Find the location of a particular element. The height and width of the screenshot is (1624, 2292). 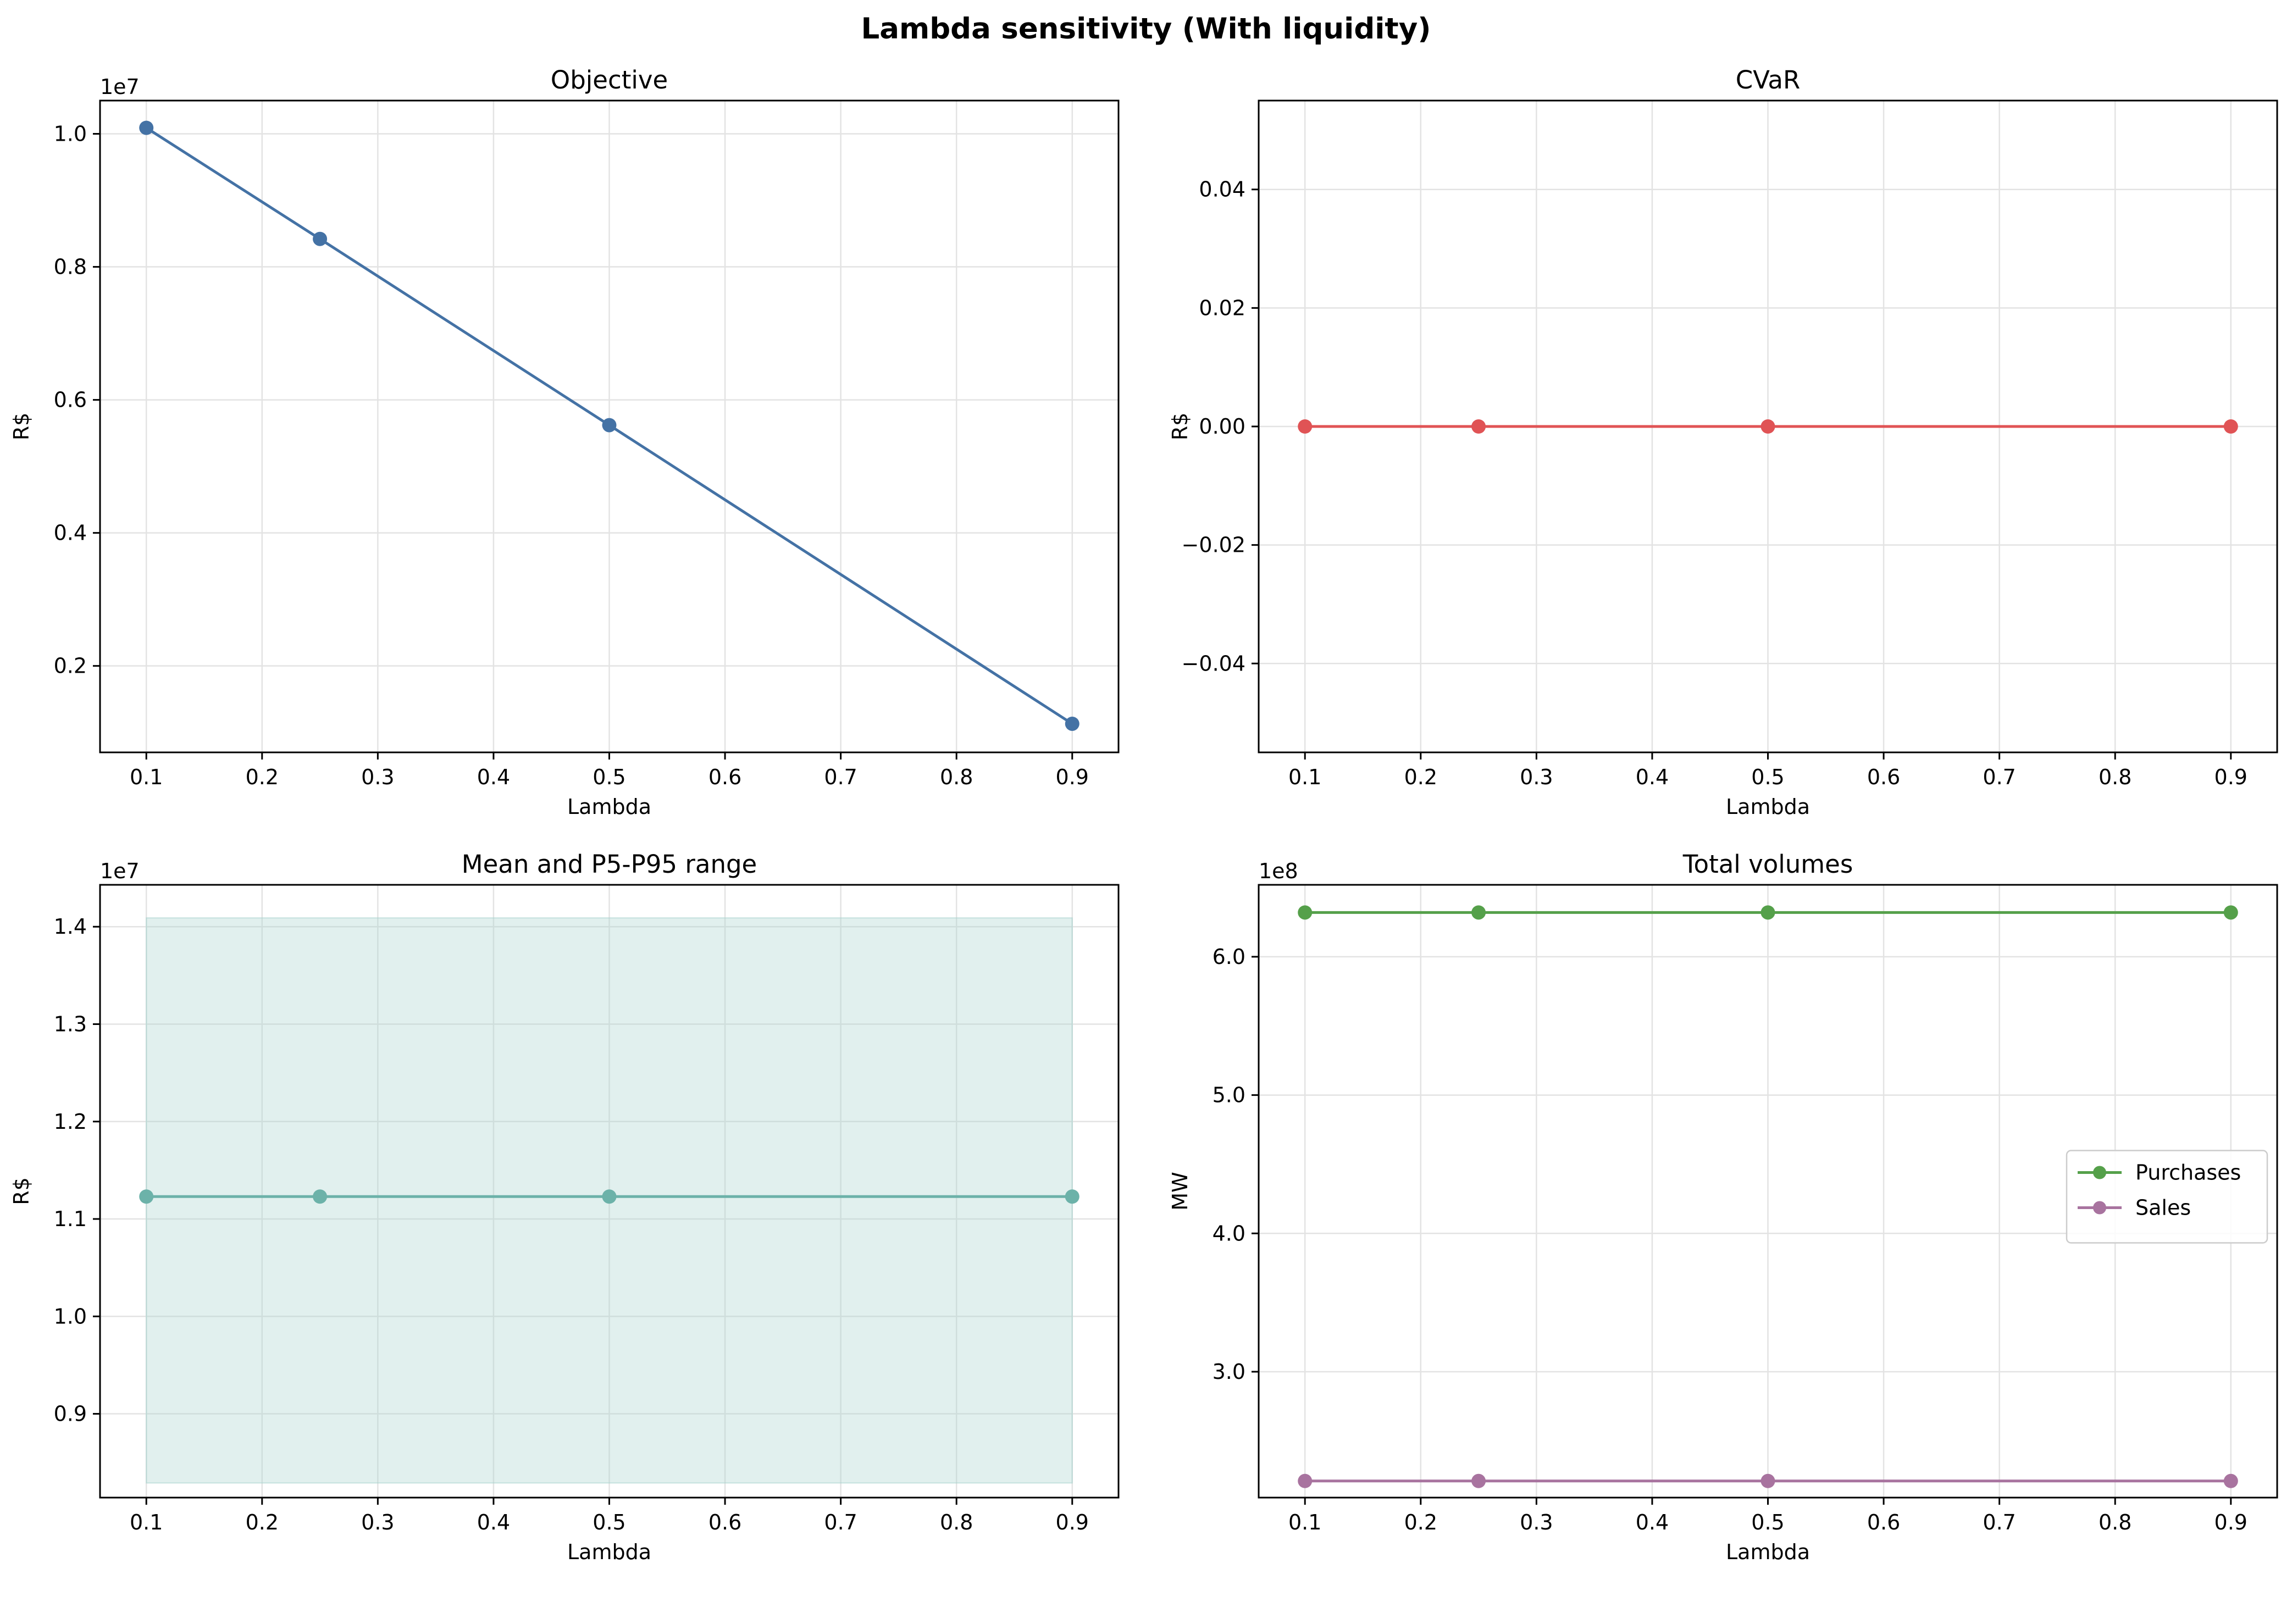

figure-title: Lambda sensitivity (With liquidity) is located at coordinates (1146, 29).